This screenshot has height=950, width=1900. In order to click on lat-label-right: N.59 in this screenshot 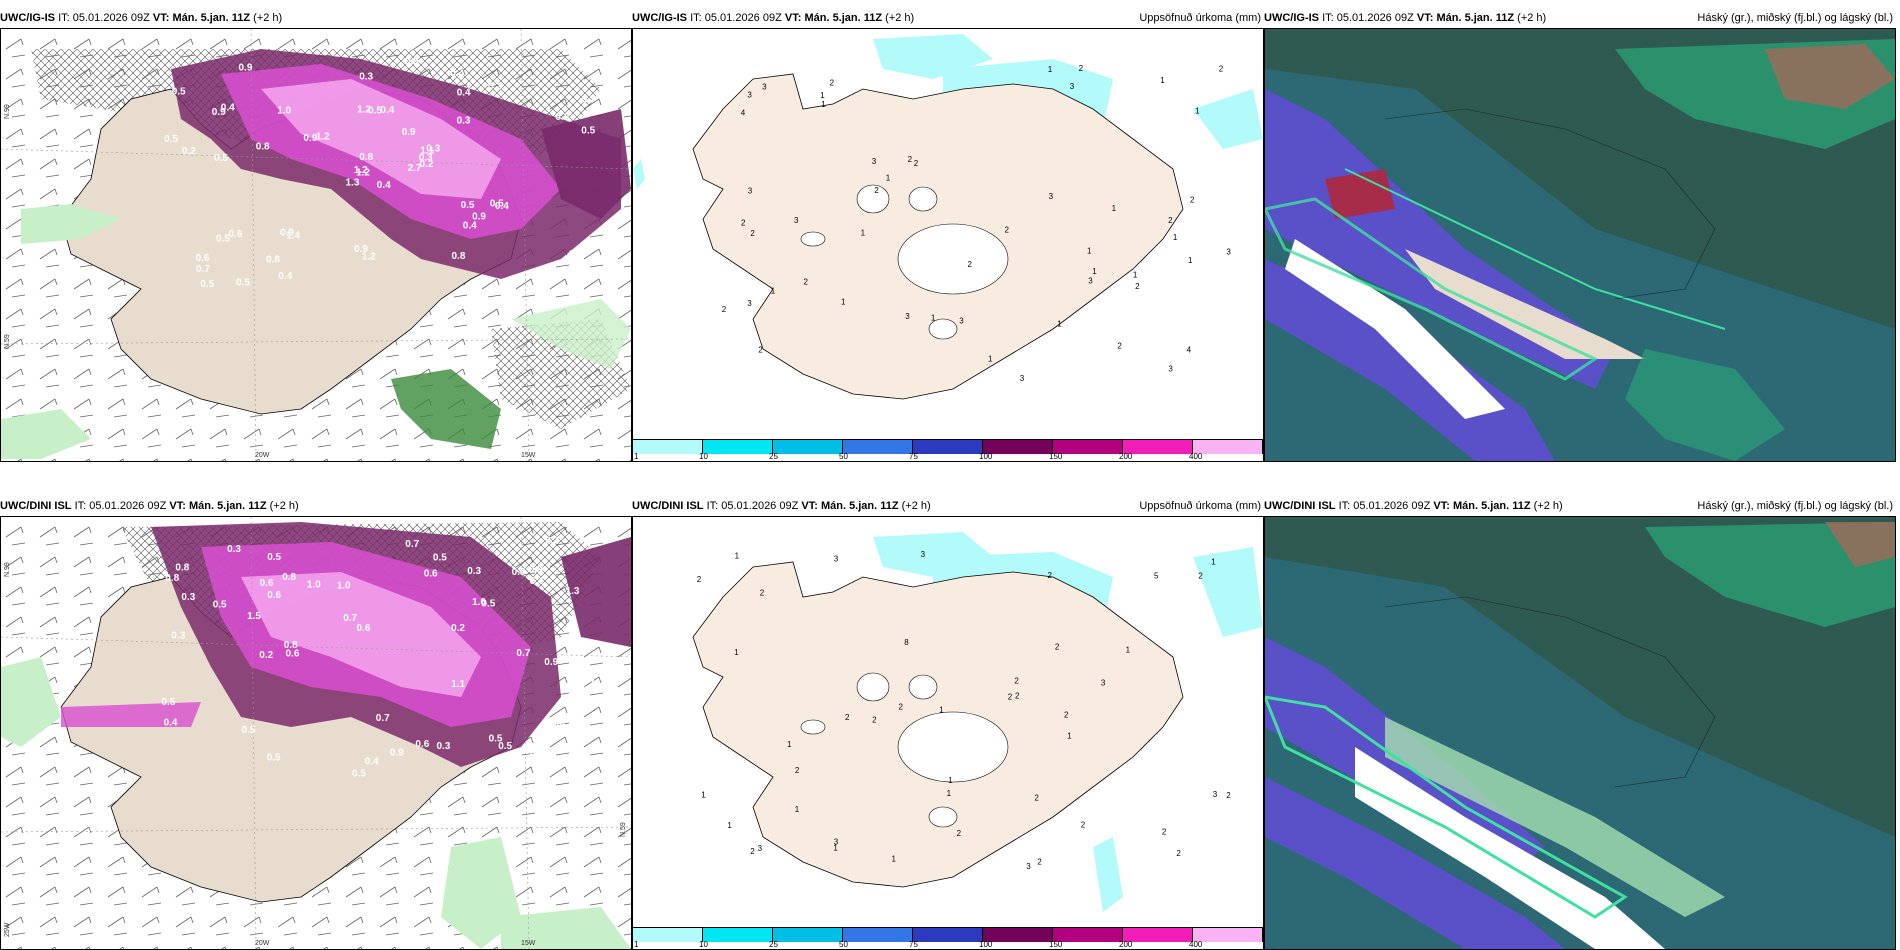, I will do `click(623, 829)`.